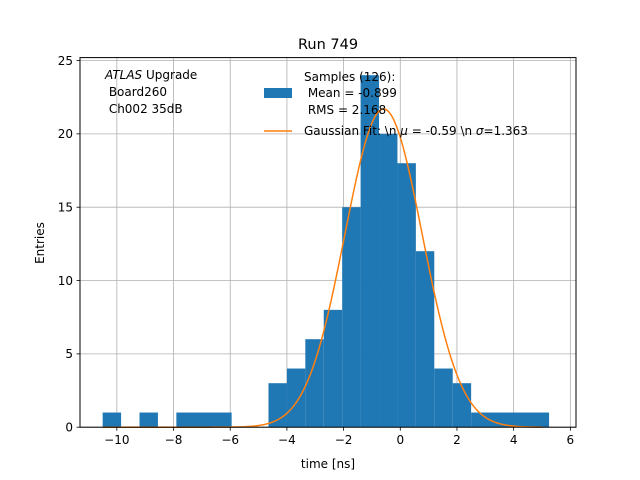 Image resolution: width=640 pixels, height=480 pixels. What do you see at coordinates (69, 244) in the screenshot?
I see `y-axis-ticks: 0 5 10 15 20 25` at bounding box center [69, 244].